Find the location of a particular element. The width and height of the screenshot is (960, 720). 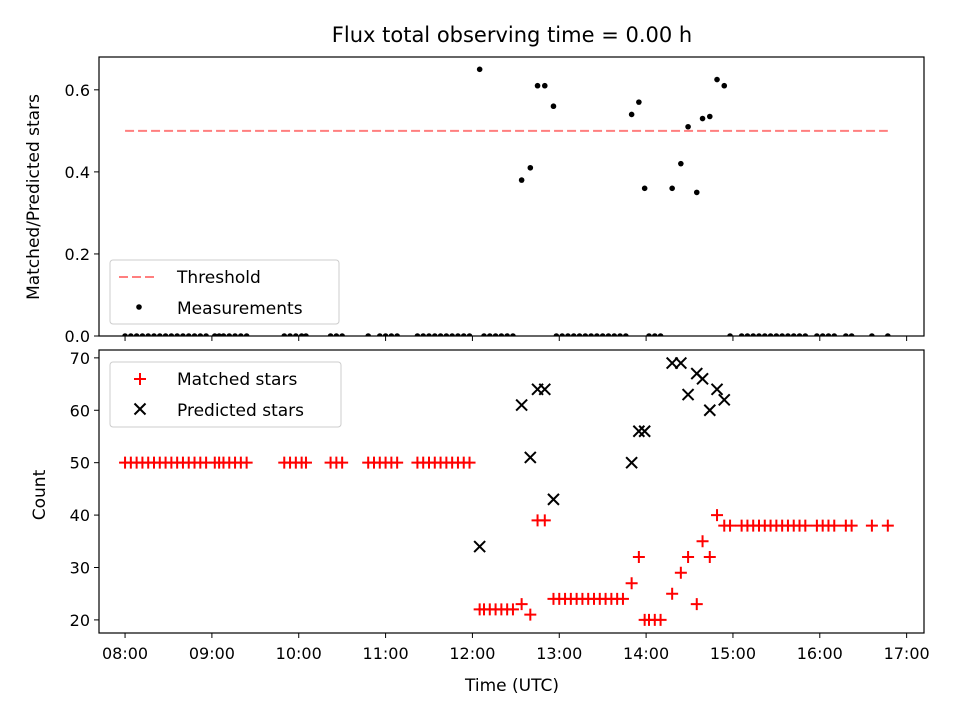

bottom-y-axis-label: Count is located at coordinates (40, 494).